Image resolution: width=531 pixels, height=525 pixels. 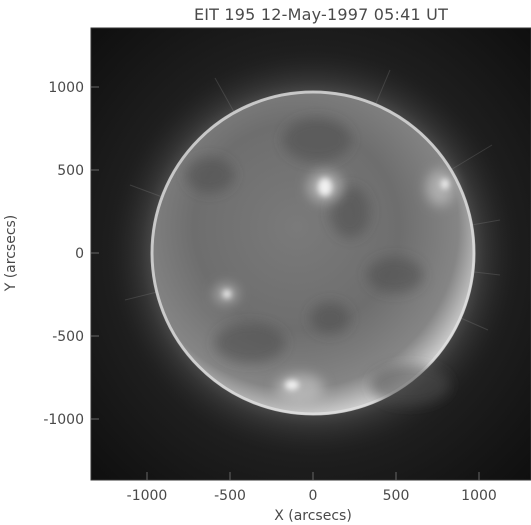 I want to click on x-tick-0: 0, so click(x=313, y=496).